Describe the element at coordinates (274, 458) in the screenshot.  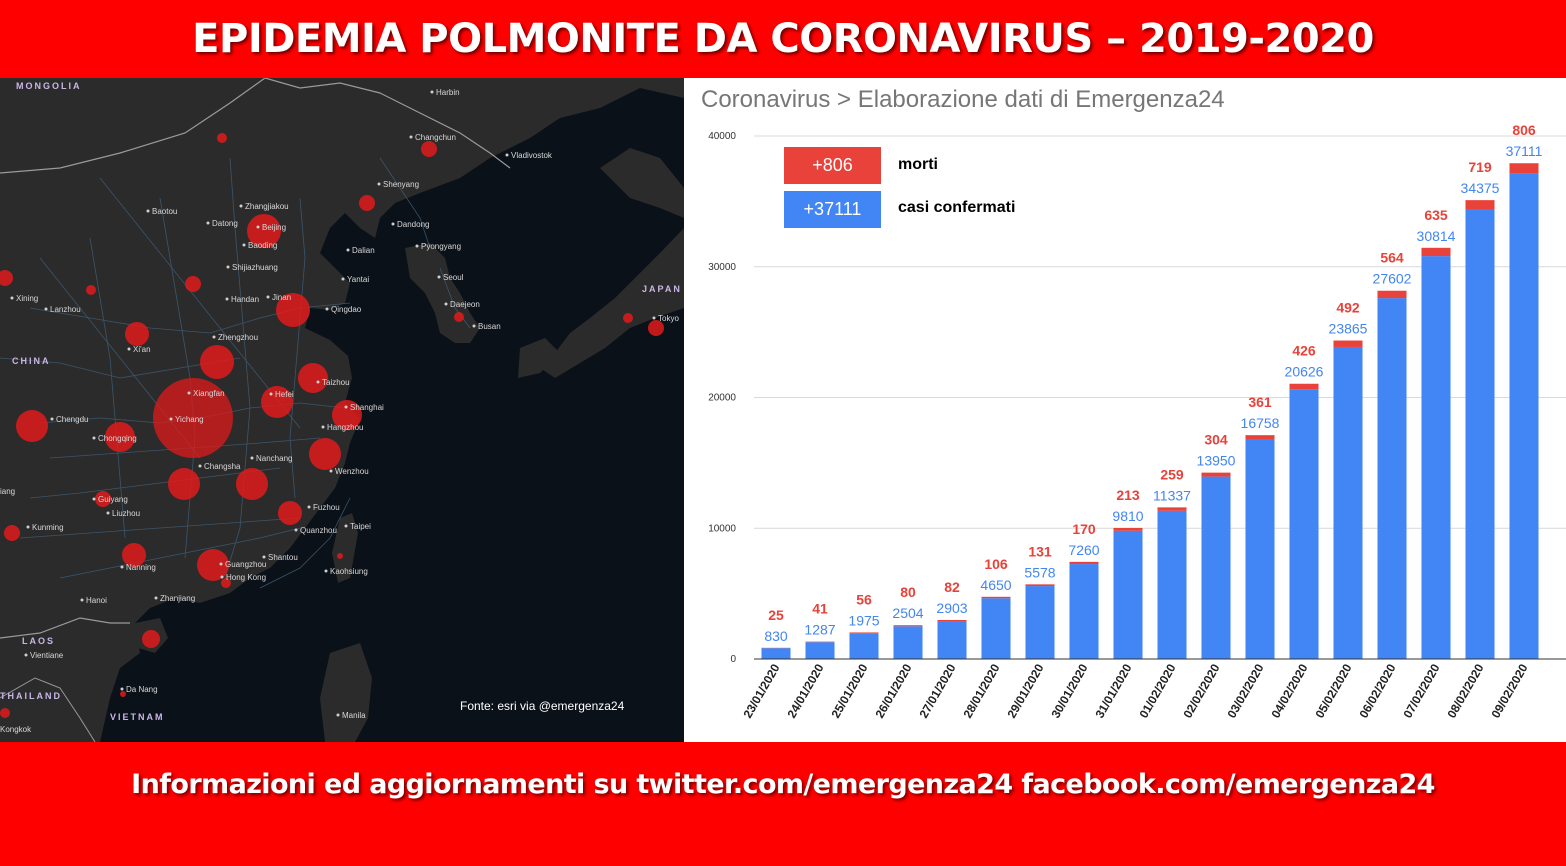
I see `map-city-label: Nanchang` at that location.